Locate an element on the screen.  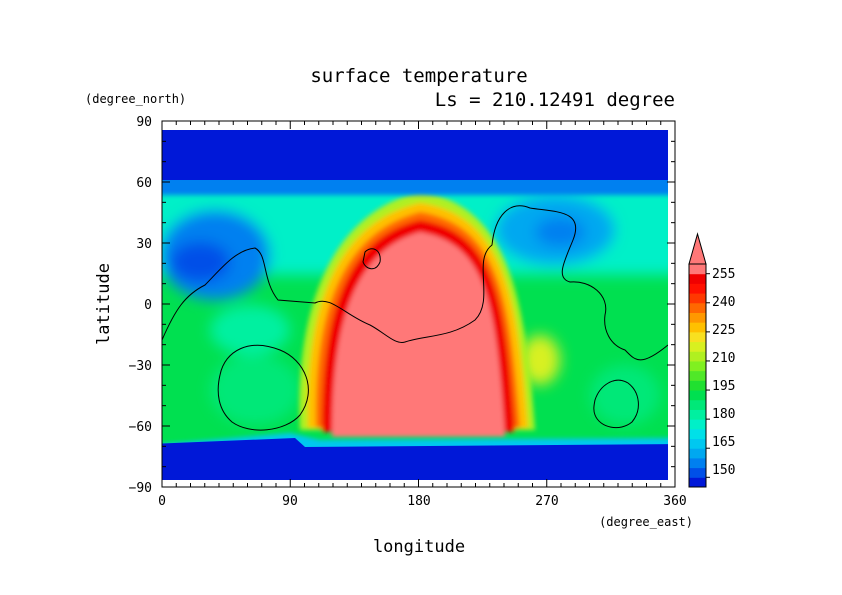
x-axis: 0 90 180 270 360 (degree_east) longitude is located at coordinates (425, 525).